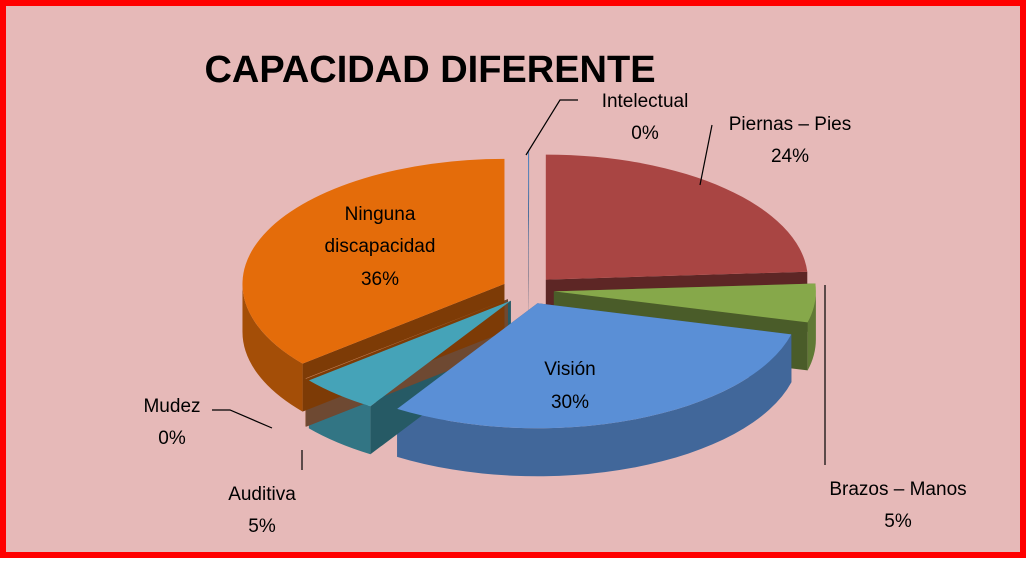 Image resolution: width=1026 pixels, height=563 pixels. What do you see at coordinates (569, 369) in the screenshot?
I see `data-label-name: Visión` at bounding box center [569, 369].